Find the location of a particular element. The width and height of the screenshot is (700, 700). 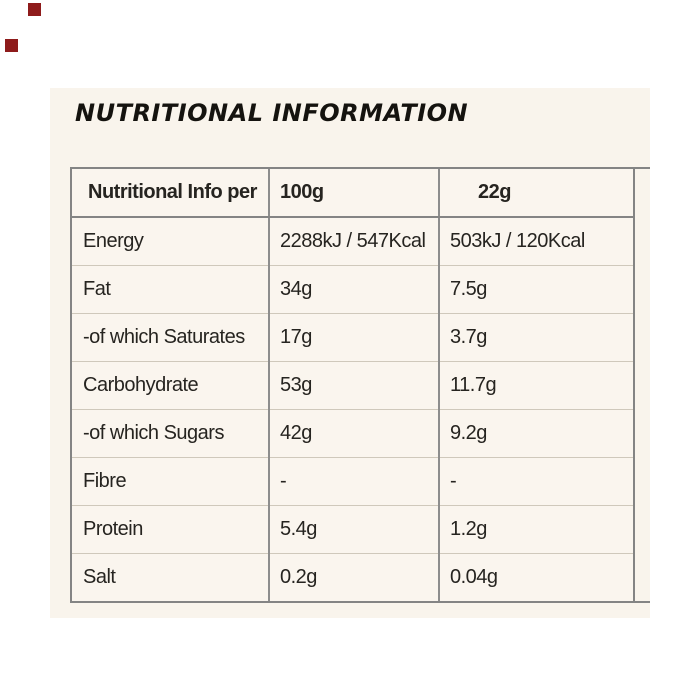

value-100g-cell: 5.4g is located at coordinates (354, 528).